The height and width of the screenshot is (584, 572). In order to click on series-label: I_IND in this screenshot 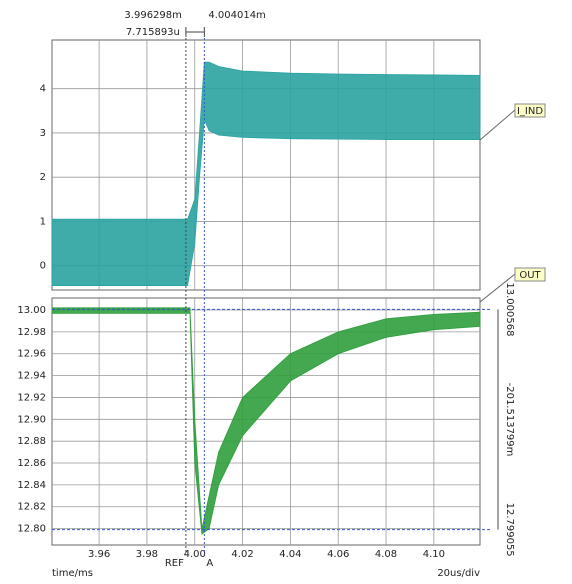, I will do `click(530, 111)`.